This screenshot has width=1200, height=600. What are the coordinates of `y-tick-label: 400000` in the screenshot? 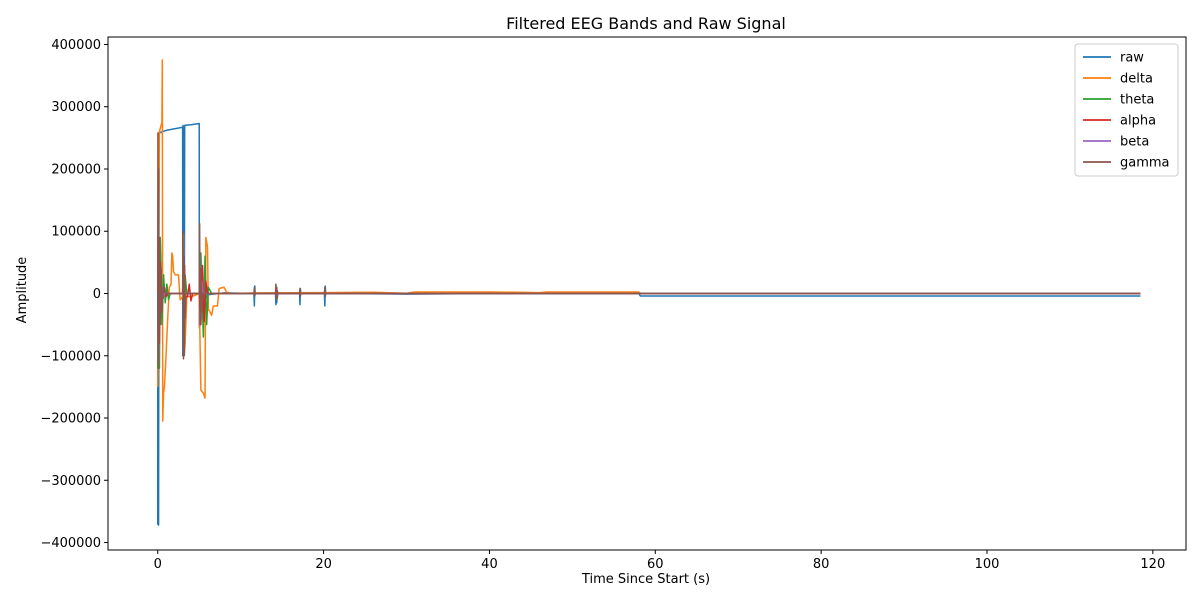 It's located at (76, 45).